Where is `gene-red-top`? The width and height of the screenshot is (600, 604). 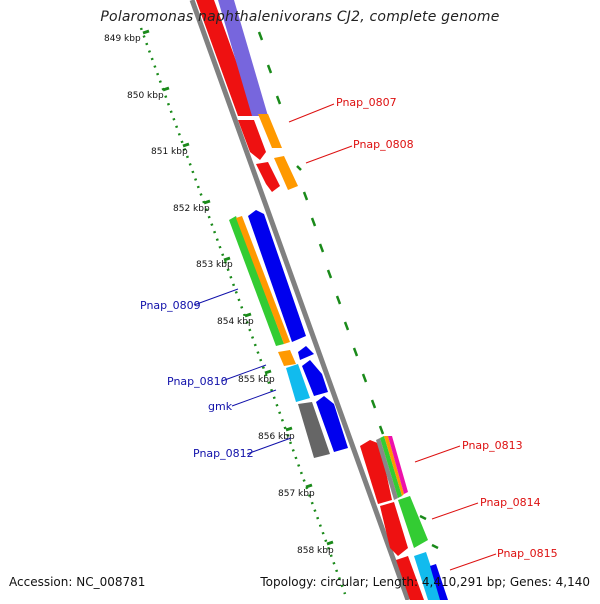
gene-red-top is located at coordinates (226, 58).